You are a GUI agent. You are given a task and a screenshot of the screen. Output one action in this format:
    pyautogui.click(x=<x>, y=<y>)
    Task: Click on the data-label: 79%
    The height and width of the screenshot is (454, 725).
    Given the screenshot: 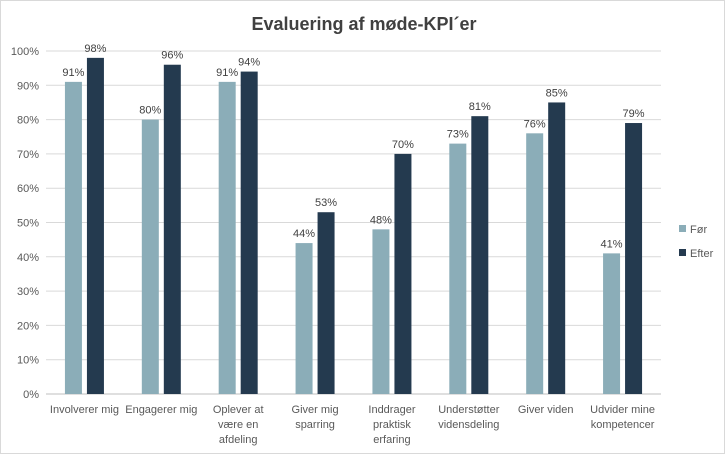 What is the action you would take?
    pyautogui.click(x=634, y=114)
    